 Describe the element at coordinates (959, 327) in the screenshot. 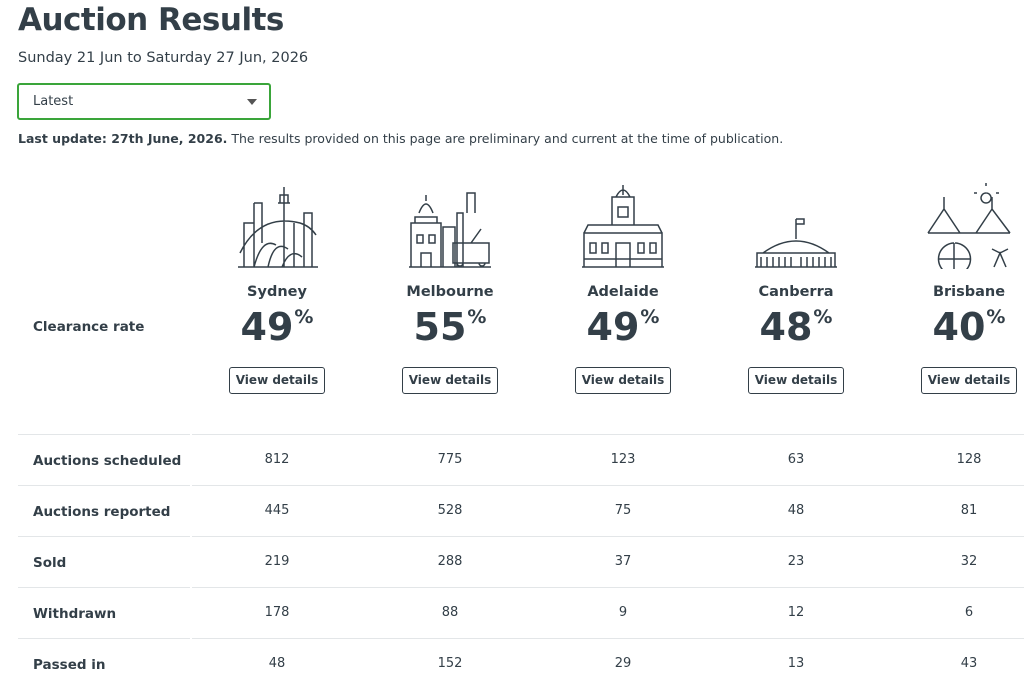

I see `rate-value: 40` at that location.